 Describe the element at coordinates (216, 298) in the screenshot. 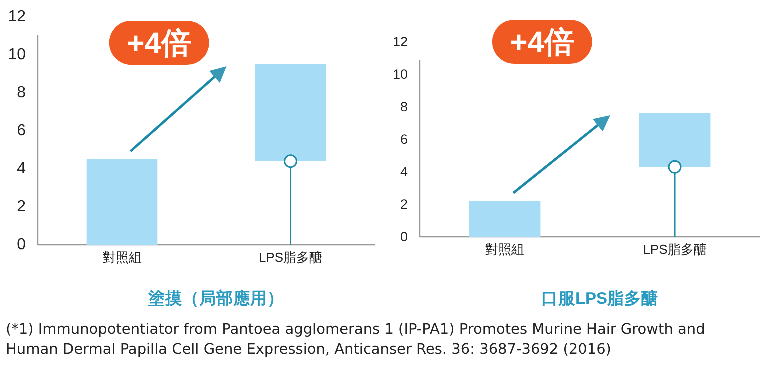

I see `text: 塗摸（局部應用）` at that location.